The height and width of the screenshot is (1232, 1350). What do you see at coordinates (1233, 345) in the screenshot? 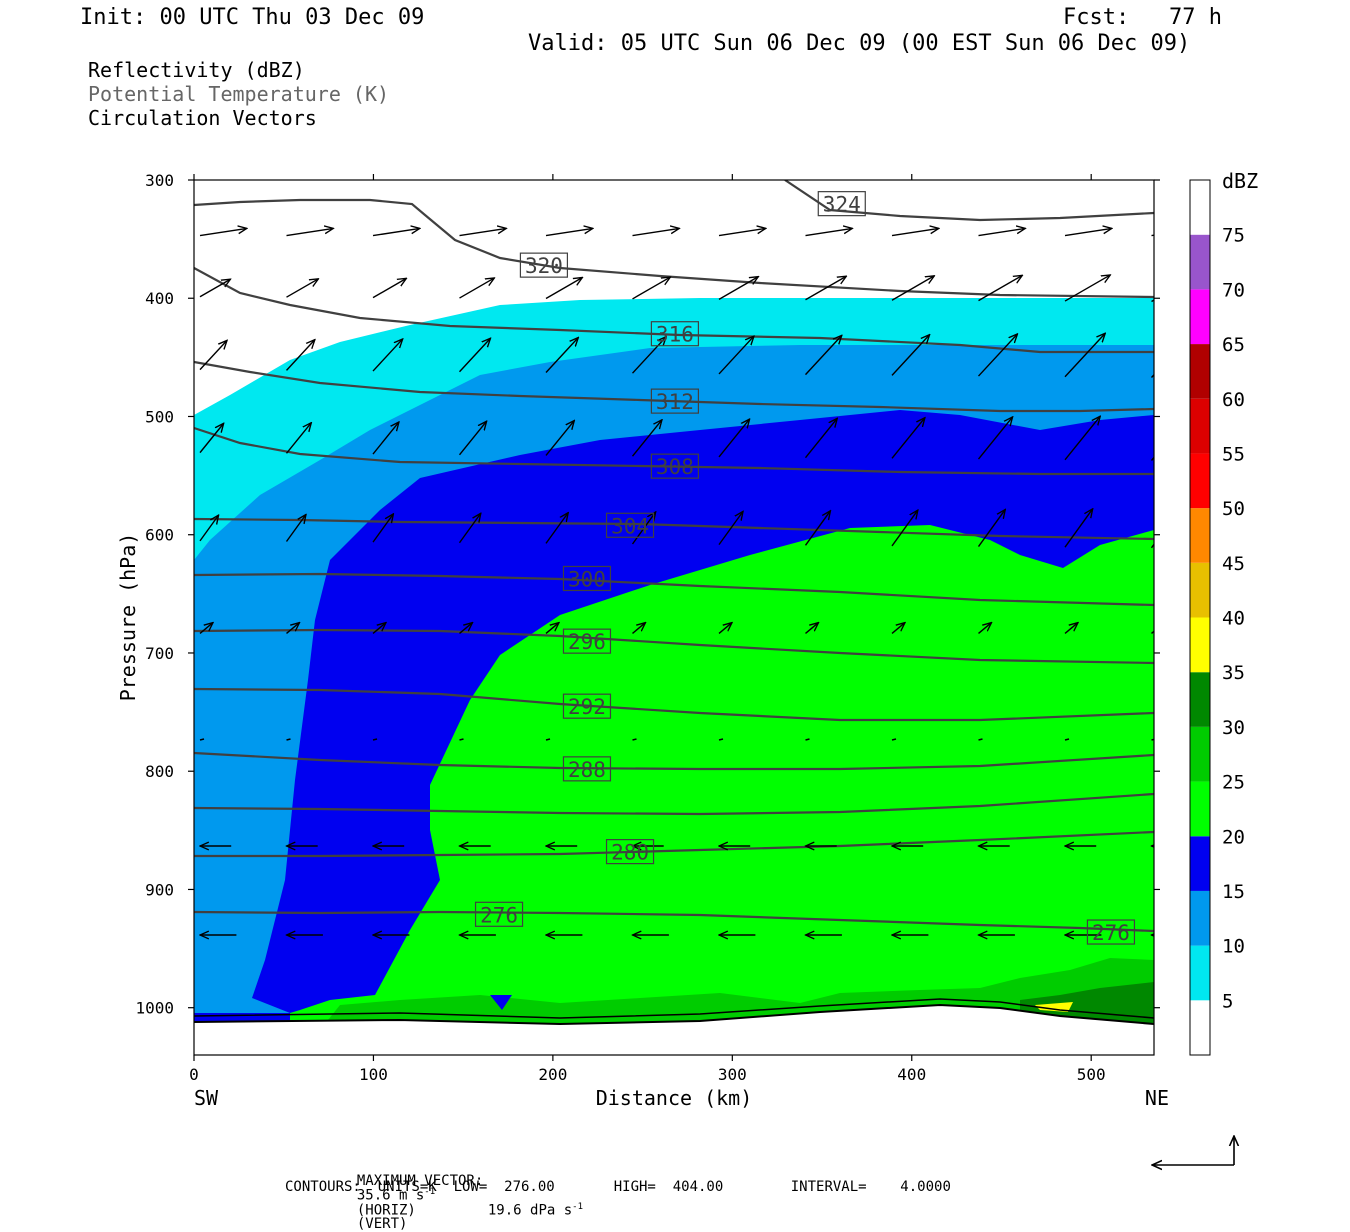
I see `colorbar-label: 65` at bounding box center [1233, 345].